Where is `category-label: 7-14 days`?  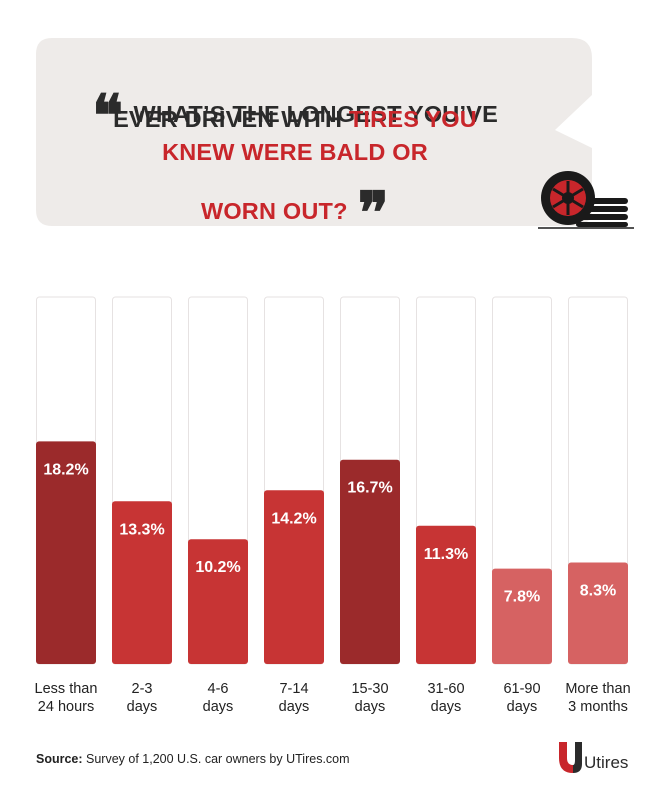 category-label: 7-14 days is located at coordinates (294, 698).